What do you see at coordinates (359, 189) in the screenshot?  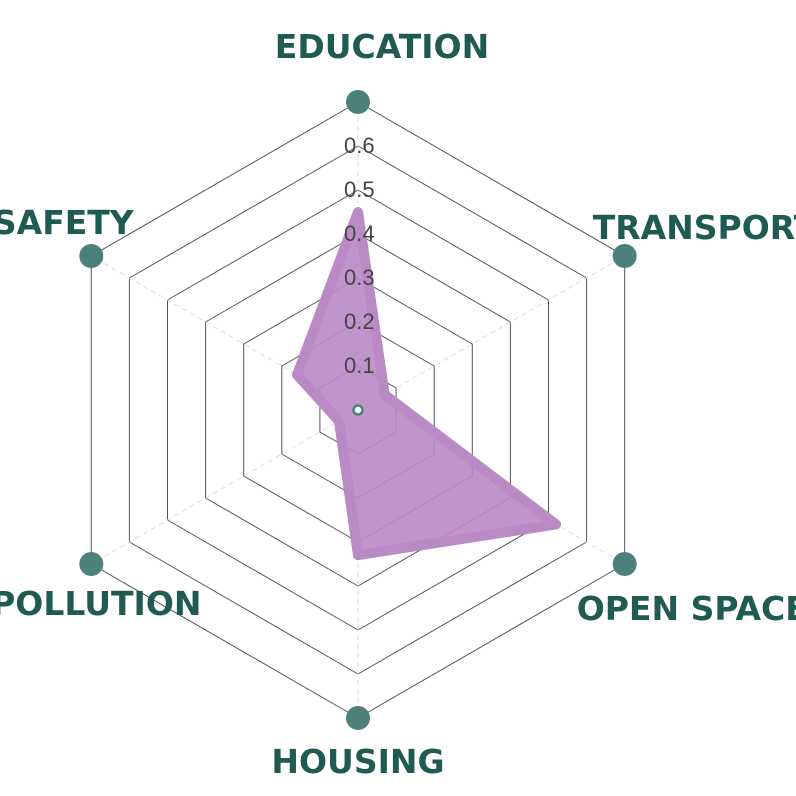 I see `tick-label: 0.5` at bounding box center [359, 189].